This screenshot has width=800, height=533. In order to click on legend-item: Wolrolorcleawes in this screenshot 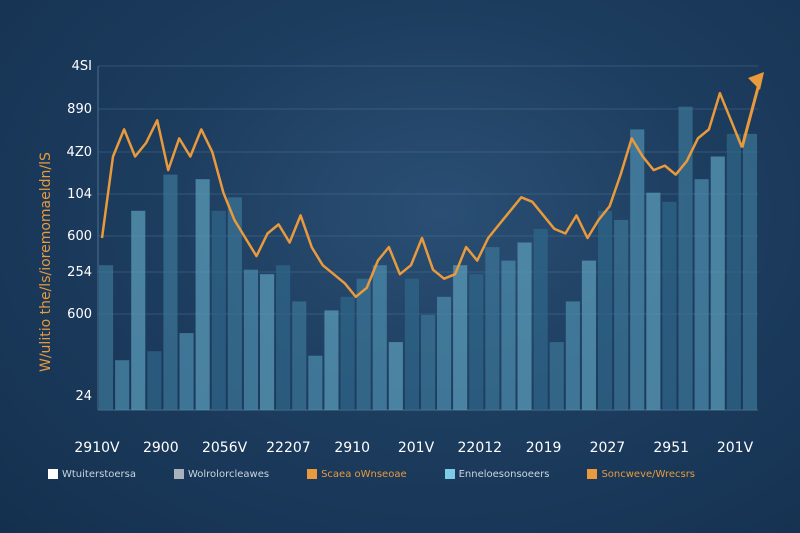, I will do `click(221, 474)`.